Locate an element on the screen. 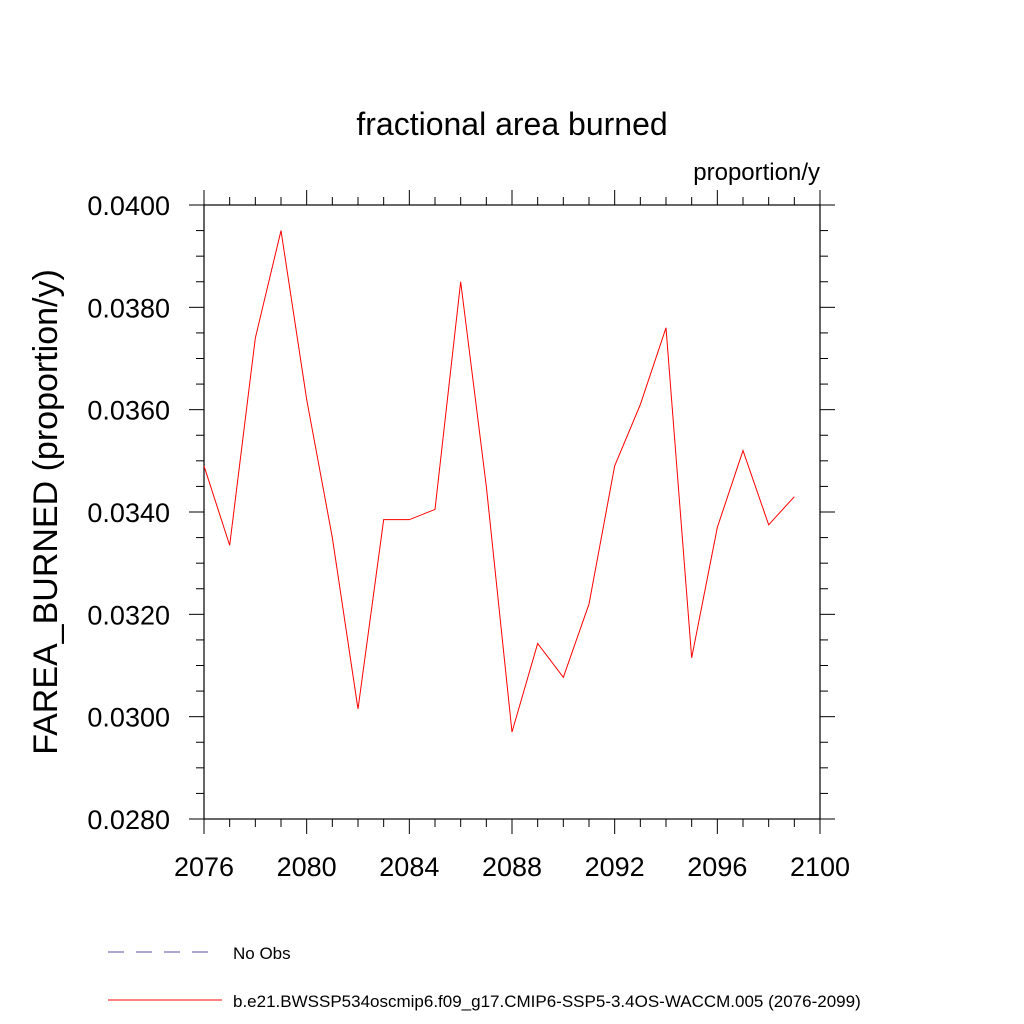  y-tick-label: 0.0300 is located at coordinates (128, 718).